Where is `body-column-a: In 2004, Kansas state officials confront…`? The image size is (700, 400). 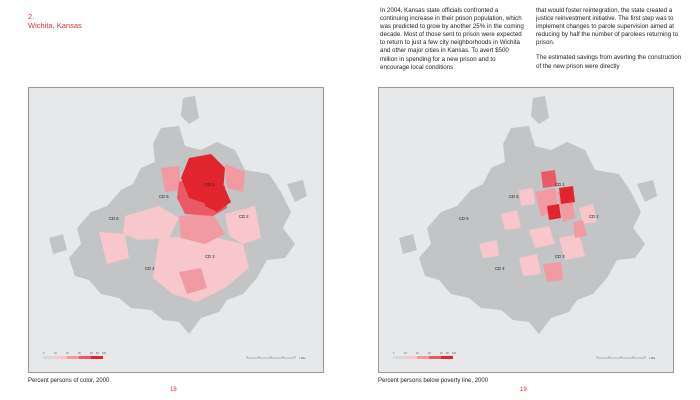 body-column-a: In 2004, Kansas state officials confront… is located at coordinates (453, 43).